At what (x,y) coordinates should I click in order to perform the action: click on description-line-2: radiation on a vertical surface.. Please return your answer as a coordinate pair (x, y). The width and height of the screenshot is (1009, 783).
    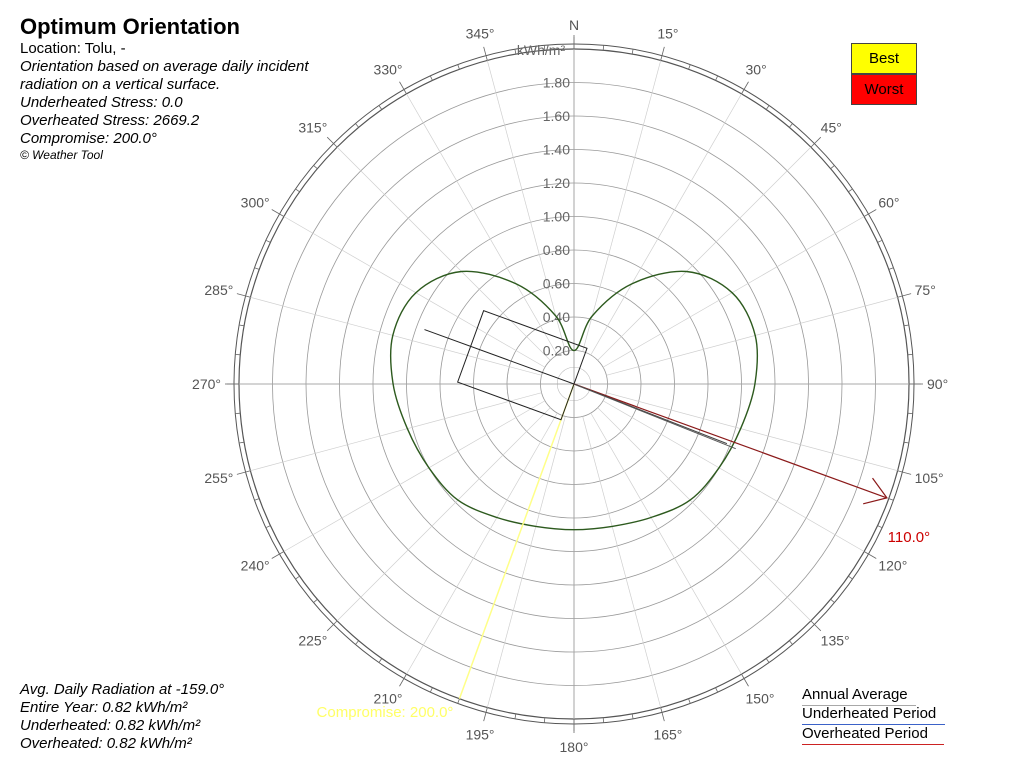
    Looking at the image, I should click on (120, 84).